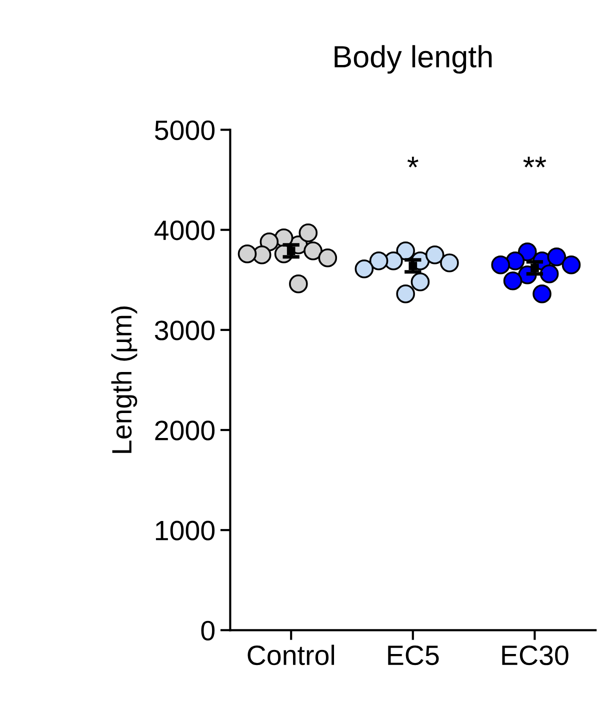 Image resolution: width=609 pixels, height=721 pixels. What do you see at coordinates (413, 59) in the screenshot?
I see `chart-title: Body length` at bounding box center [413, 59].